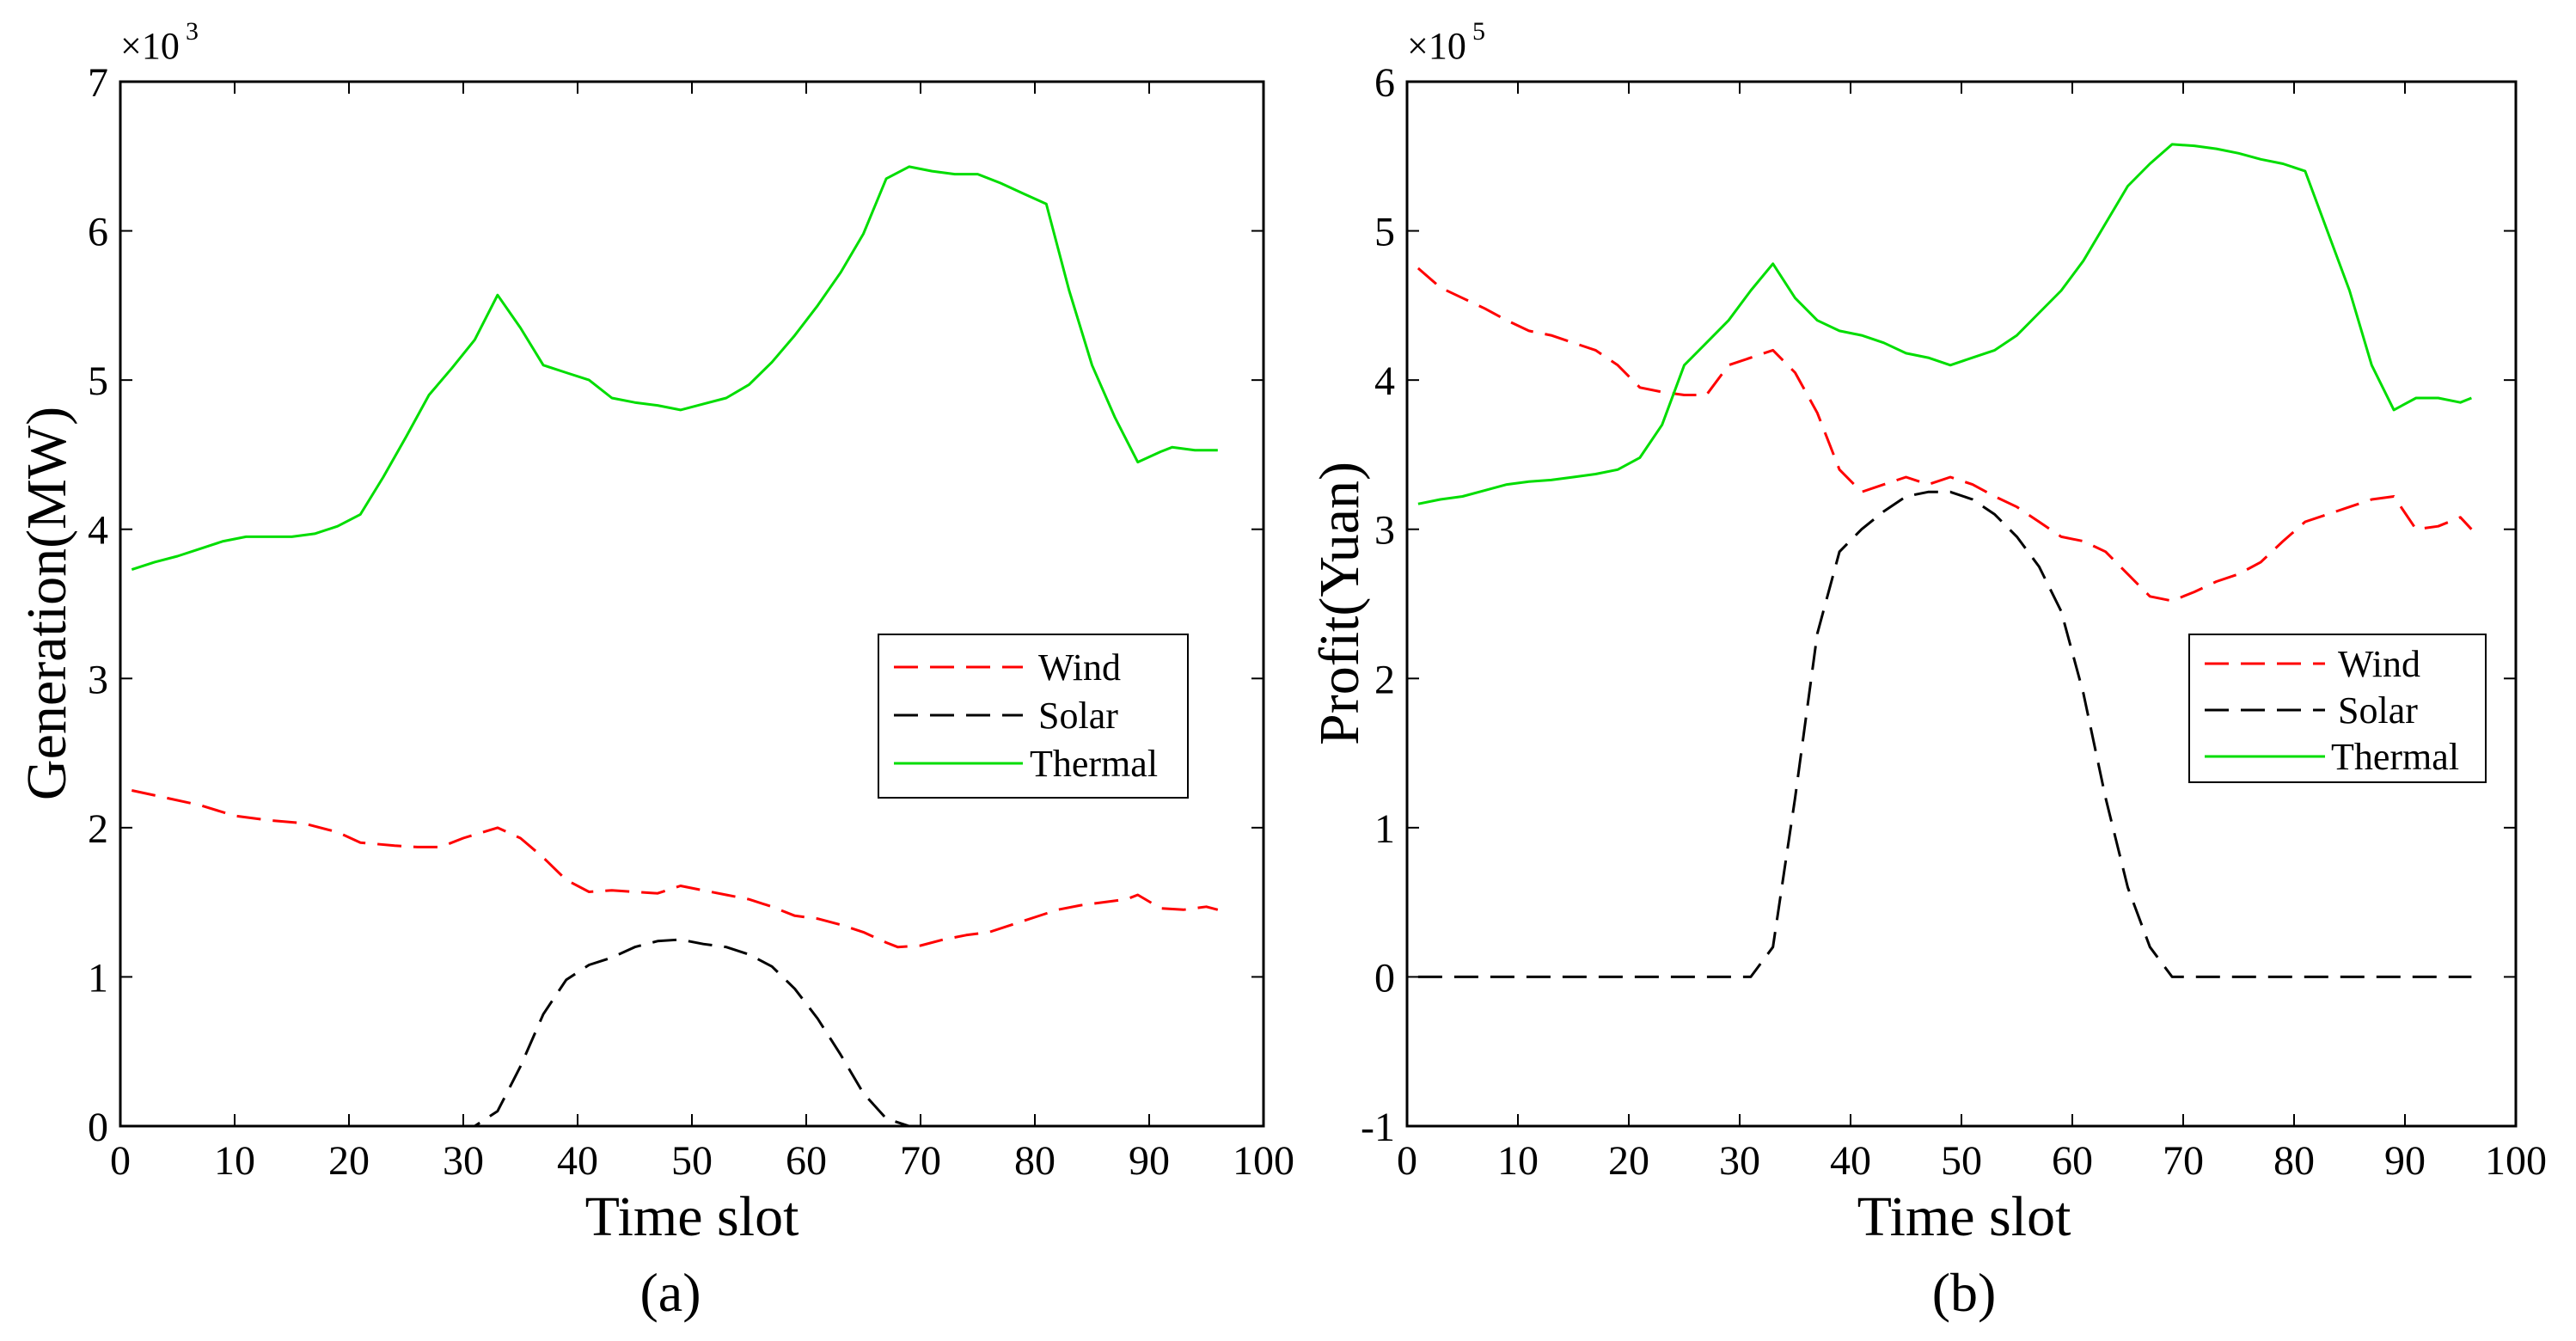 This screenshot has width=2576, height=1341. I want to click on chart-b-y-tick-label: 3, so click(1384, 531).